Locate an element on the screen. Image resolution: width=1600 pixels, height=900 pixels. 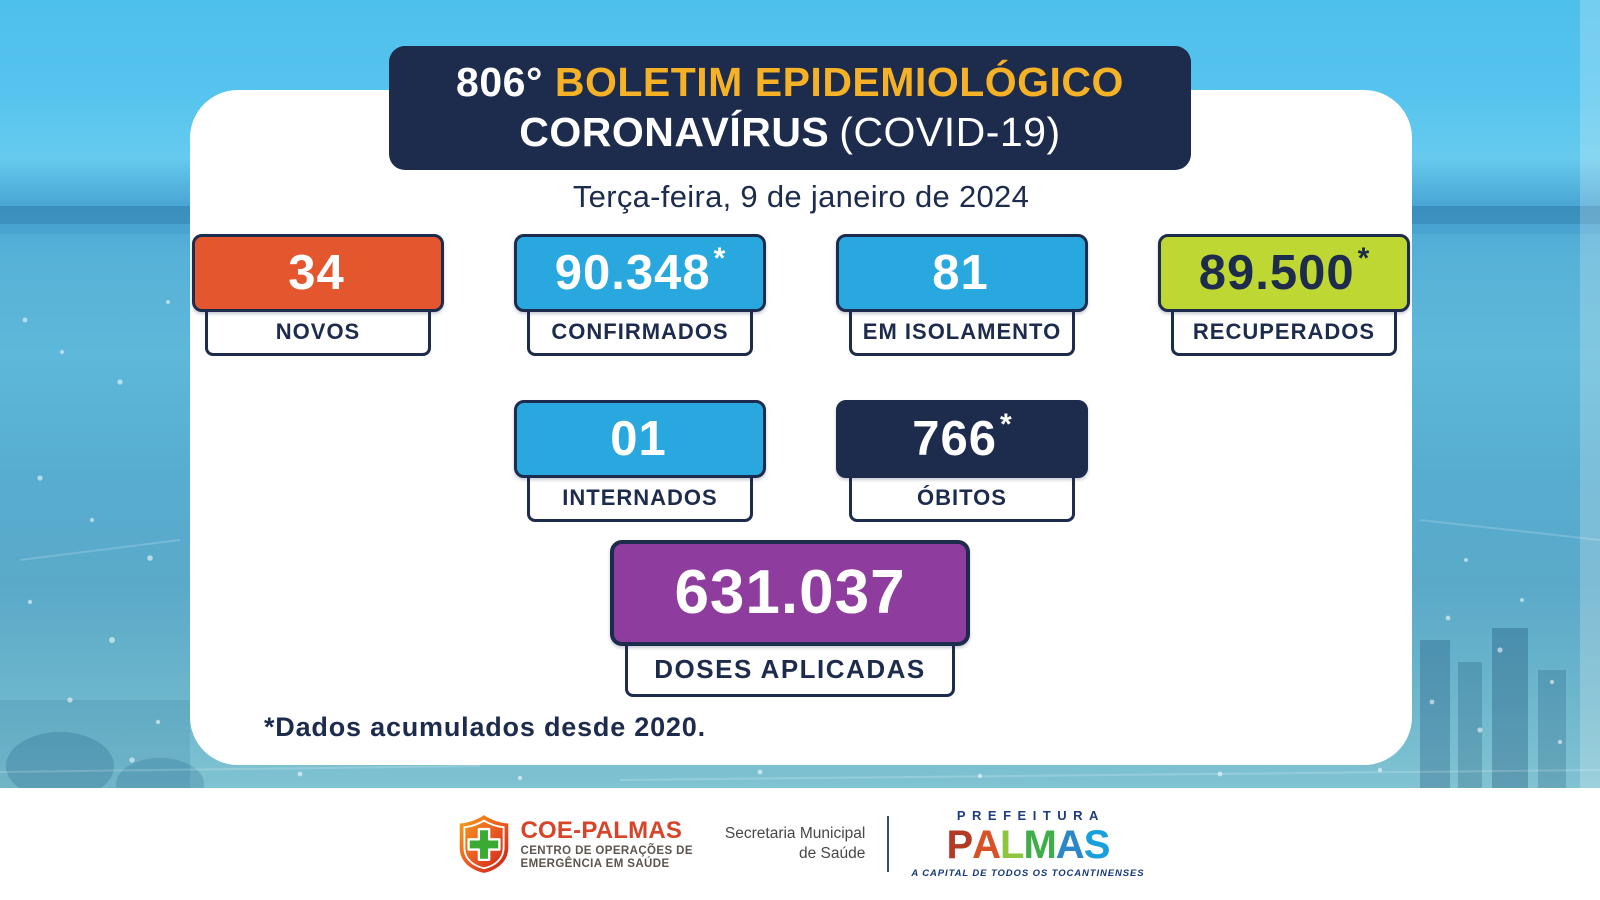
stat-value-box: 01 is located at coordinates (640, 439).